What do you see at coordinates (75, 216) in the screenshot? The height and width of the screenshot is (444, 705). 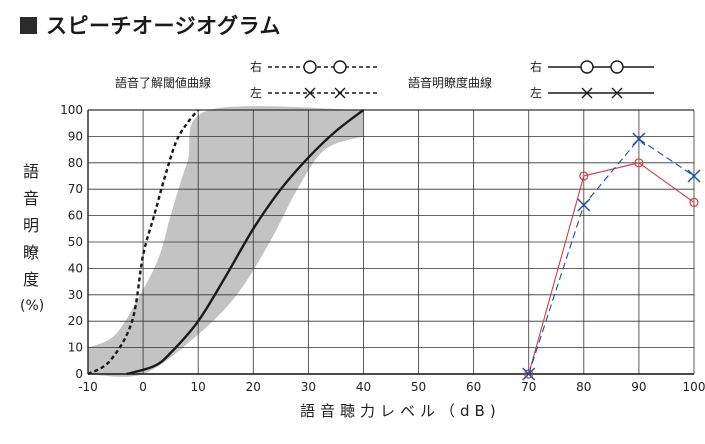 I see `y-tick-label-60: 60` at bounding box center [75, 216].